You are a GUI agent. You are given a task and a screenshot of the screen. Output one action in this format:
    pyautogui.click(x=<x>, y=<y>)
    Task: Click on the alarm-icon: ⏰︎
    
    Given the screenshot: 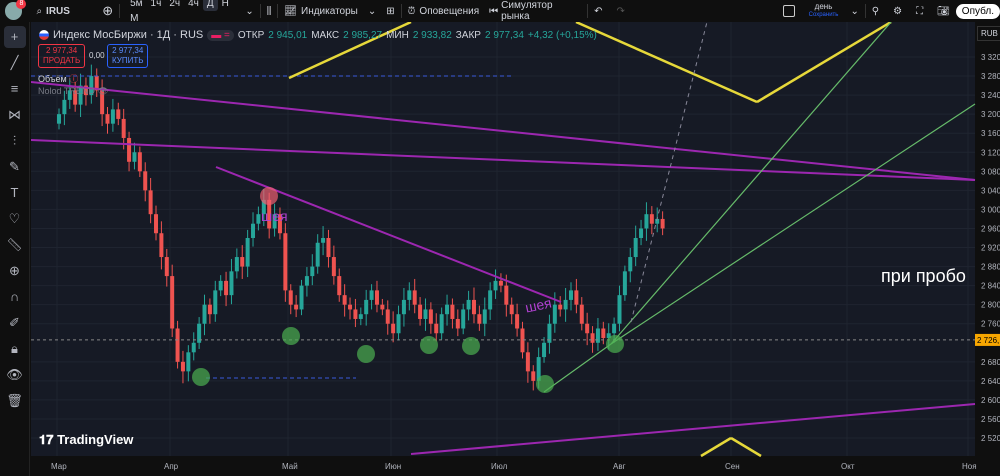 What is the action you would take?
    pyautogui.click(x=411, y=11)
    